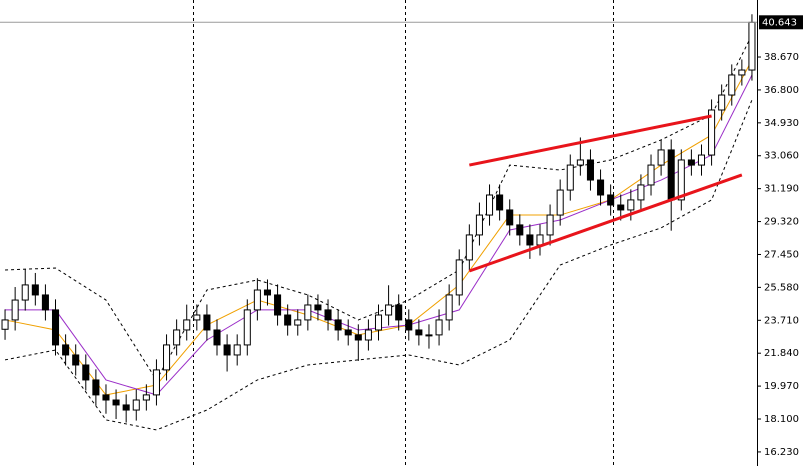 This screenshot has width=804, height=466. I want to click on y-tick-label: 27.450, so click(781, 254).